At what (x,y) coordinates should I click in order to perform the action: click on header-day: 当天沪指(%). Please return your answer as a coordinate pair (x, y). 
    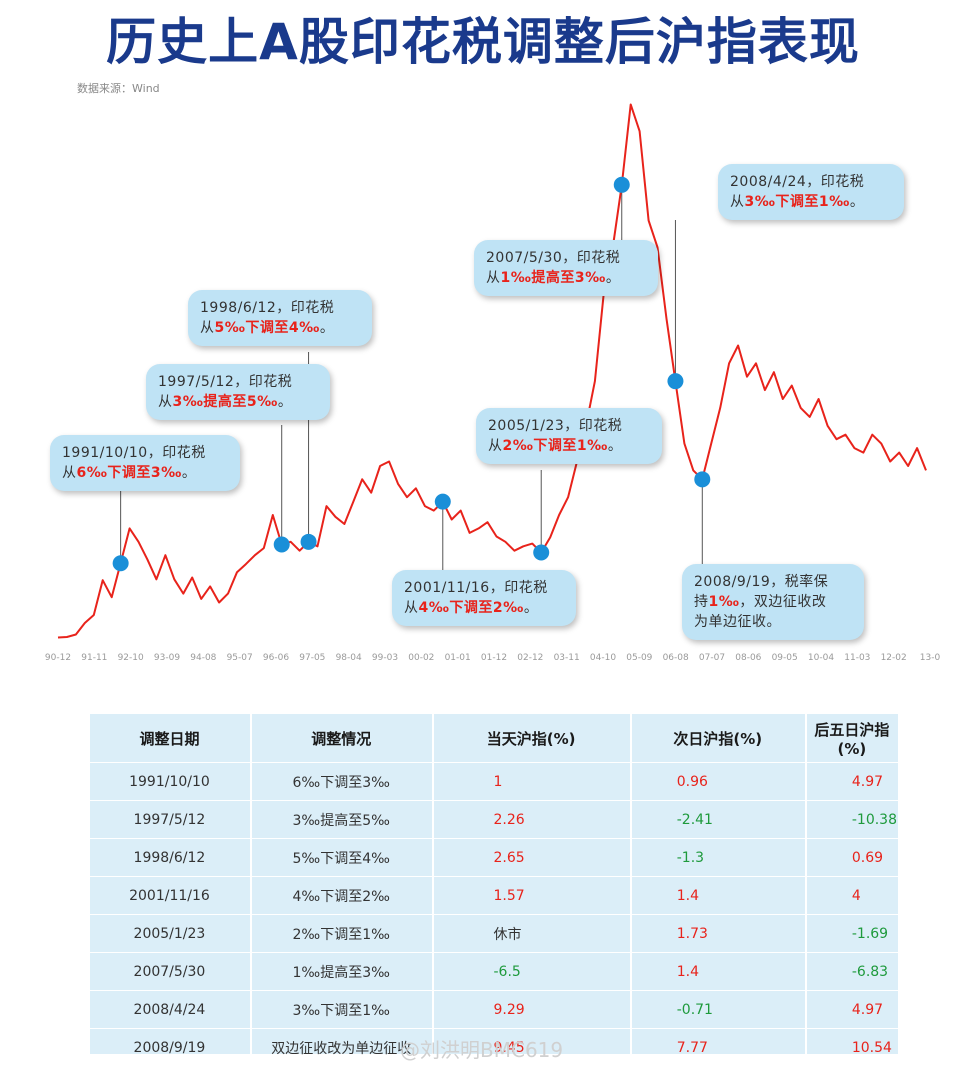
    Looking at the image, I should click on (532, 738).